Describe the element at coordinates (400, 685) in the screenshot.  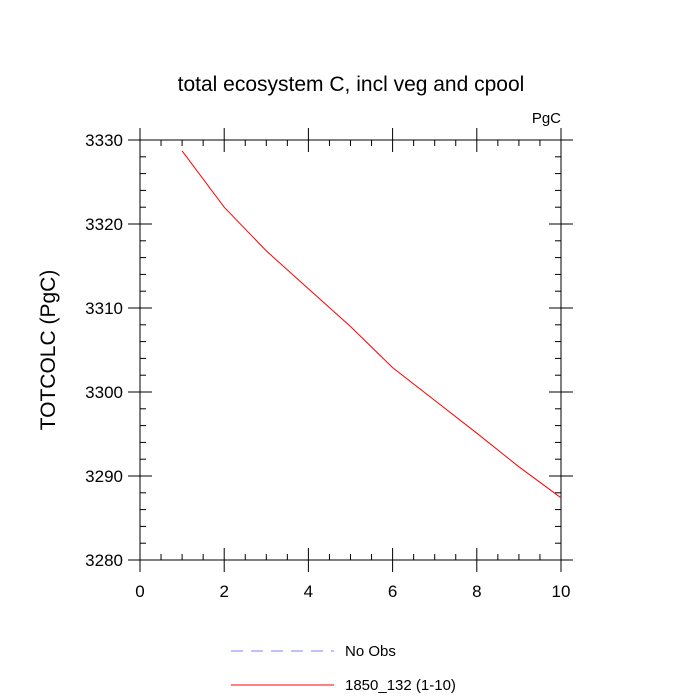
I see `legend-label: 1850_132 (1-10)` at that location.